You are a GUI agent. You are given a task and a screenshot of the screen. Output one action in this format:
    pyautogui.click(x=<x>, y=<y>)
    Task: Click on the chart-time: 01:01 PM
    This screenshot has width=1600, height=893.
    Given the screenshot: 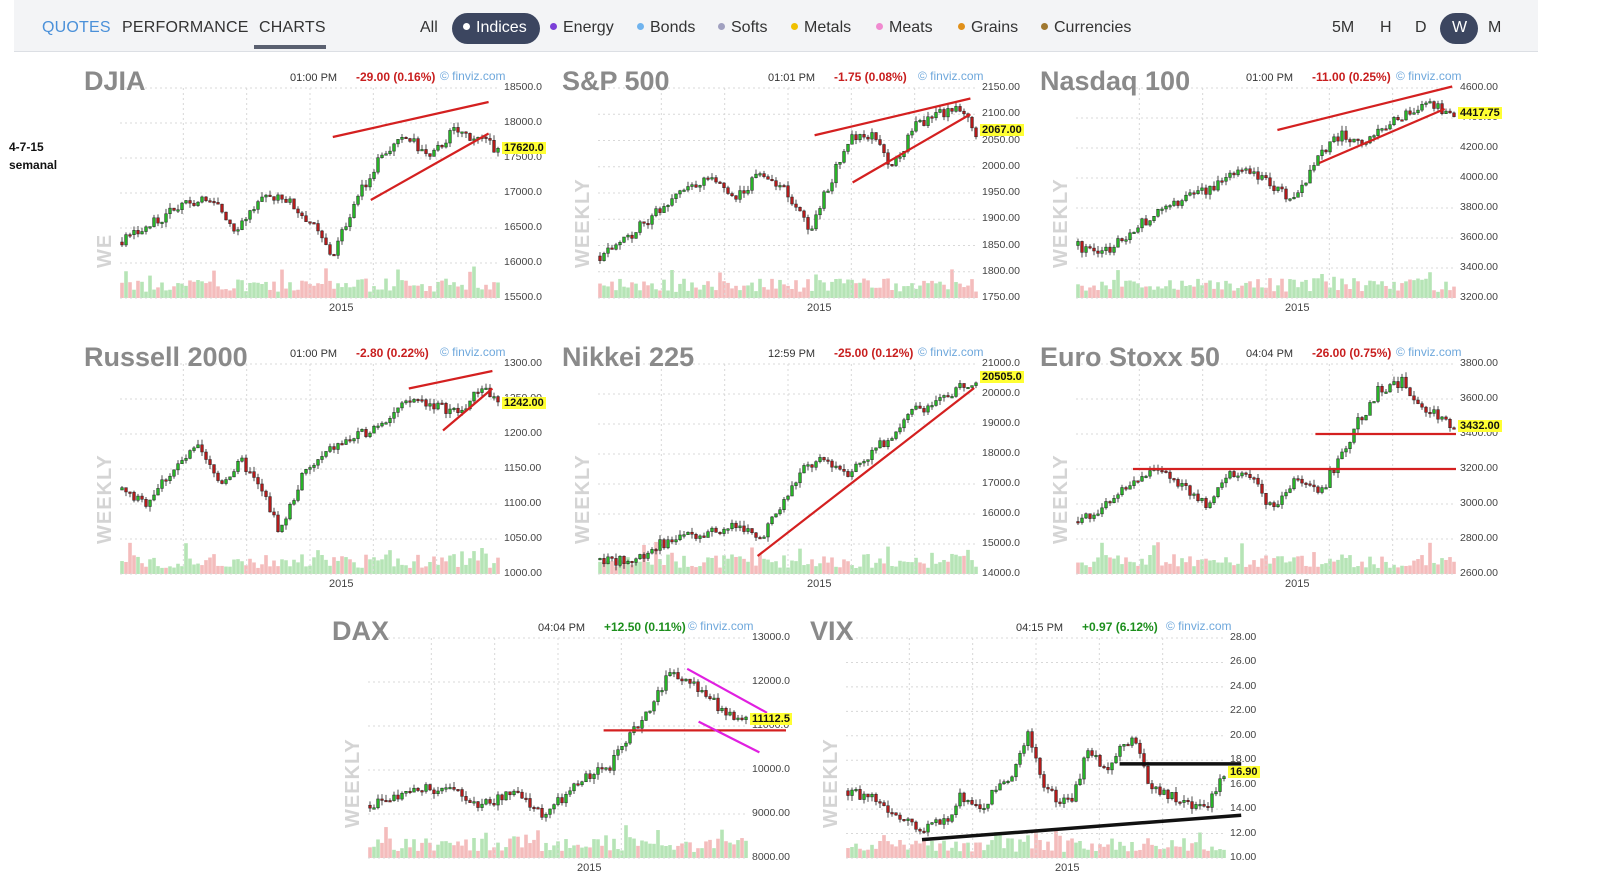 What is the action you would take?
    pyautogui.click(x=792, y=78)
    